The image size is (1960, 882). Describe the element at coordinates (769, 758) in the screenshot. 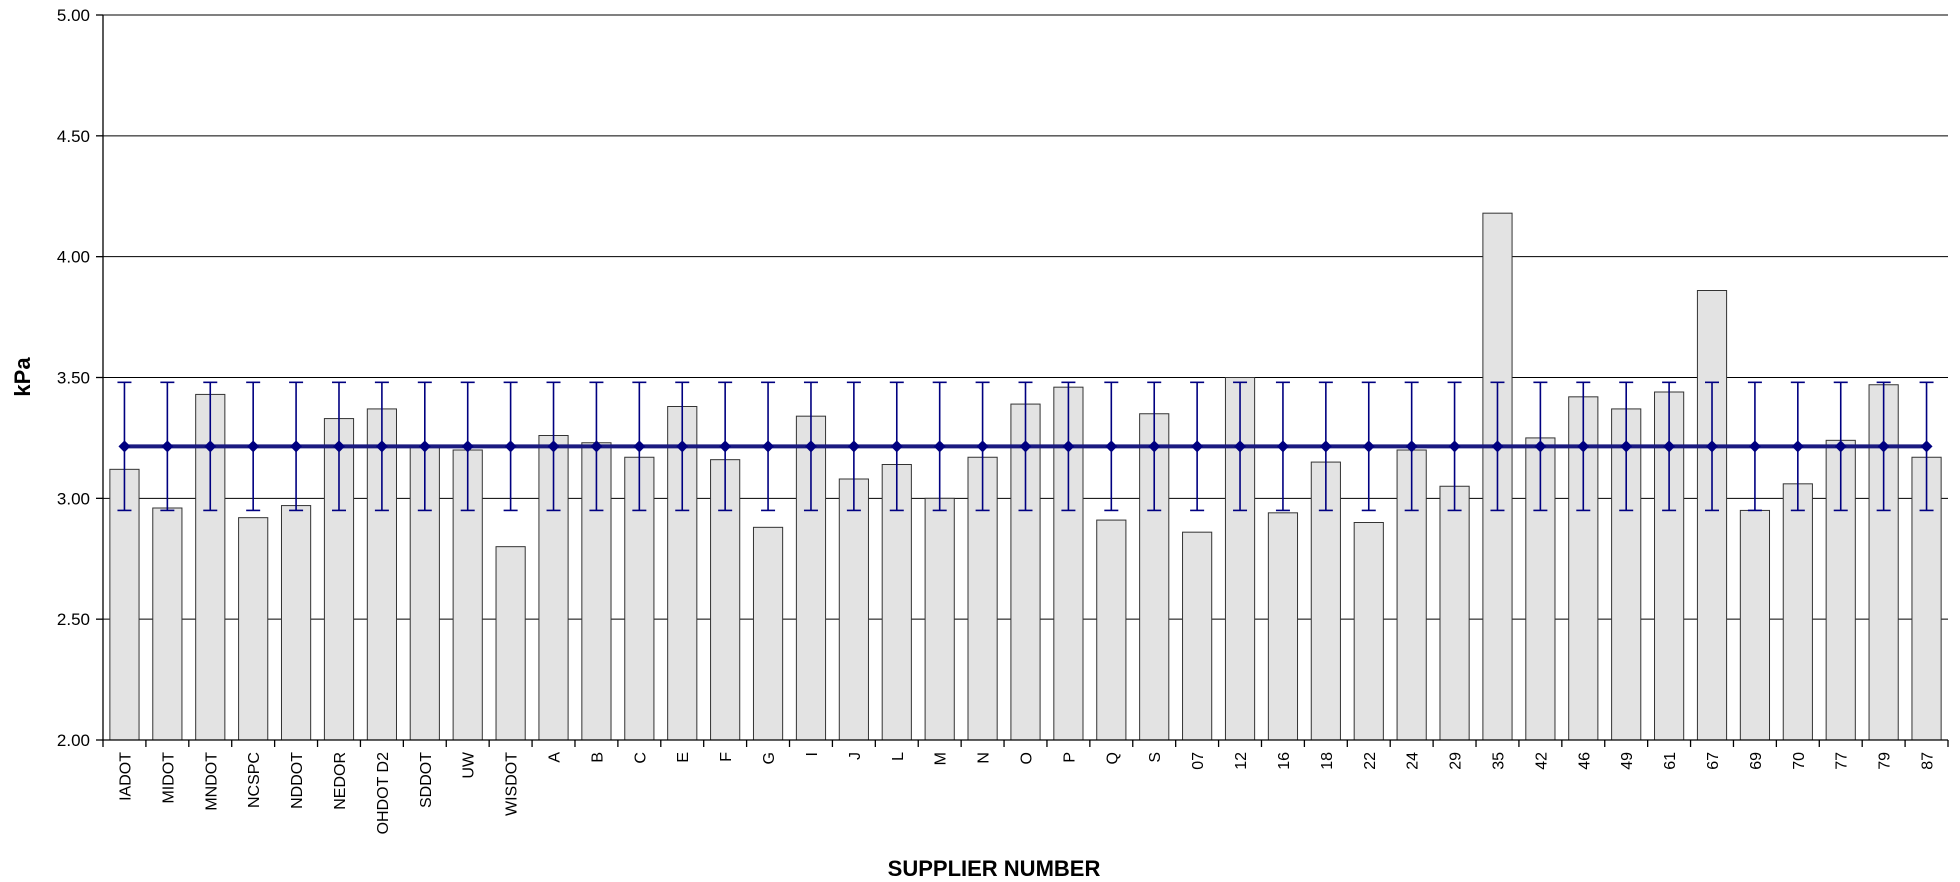

I see `x-tick-label: G` at that location.